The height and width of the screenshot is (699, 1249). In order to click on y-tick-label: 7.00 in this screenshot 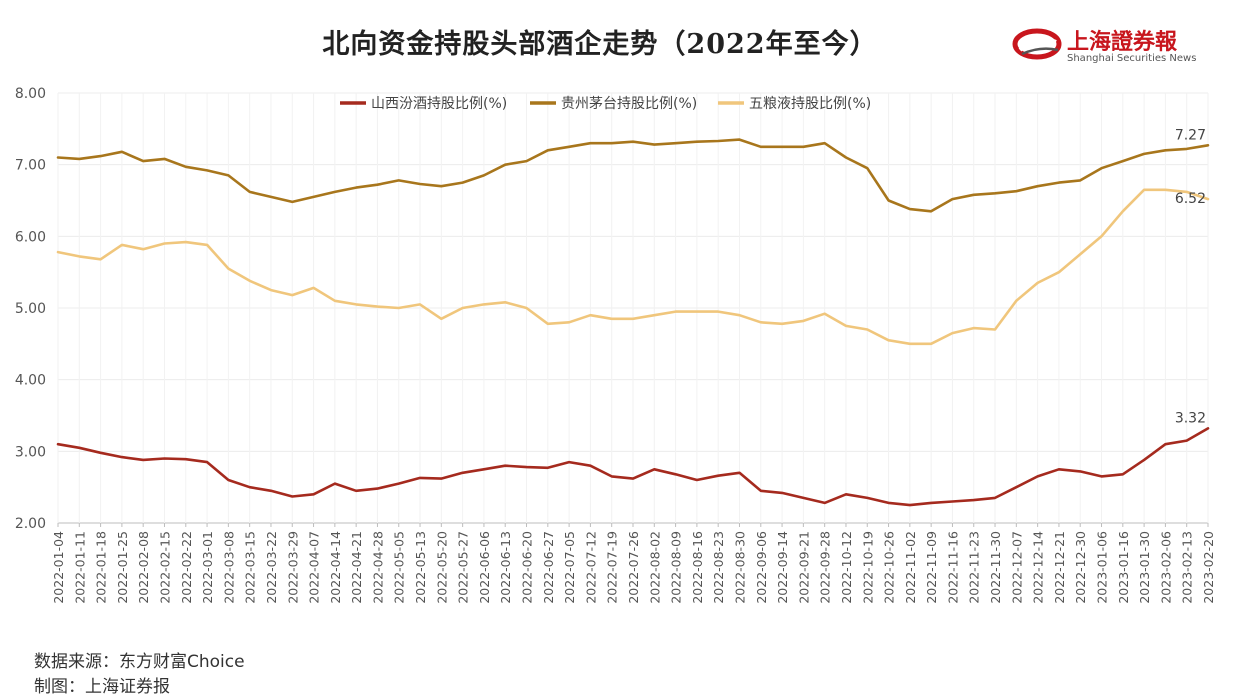, I will do `click(30, 166)`.